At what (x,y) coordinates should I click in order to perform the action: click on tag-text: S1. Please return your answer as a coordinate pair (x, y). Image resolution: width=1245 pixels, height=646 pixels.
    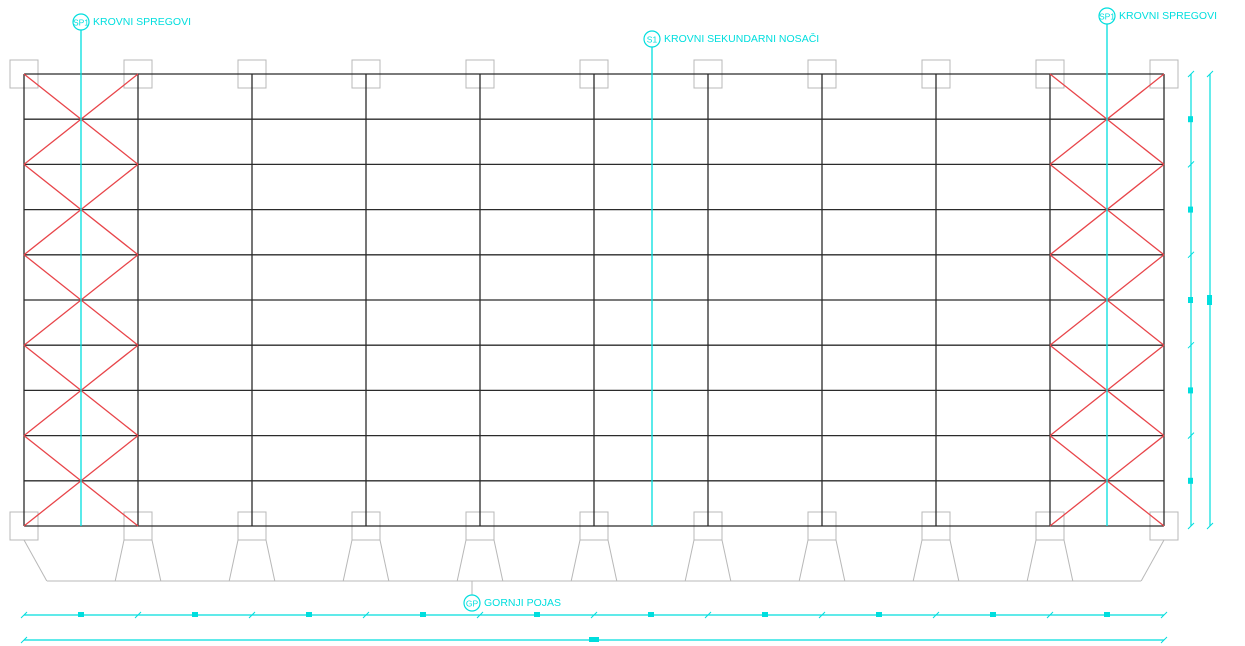
    Looking at the image, I should click on (652, 40).